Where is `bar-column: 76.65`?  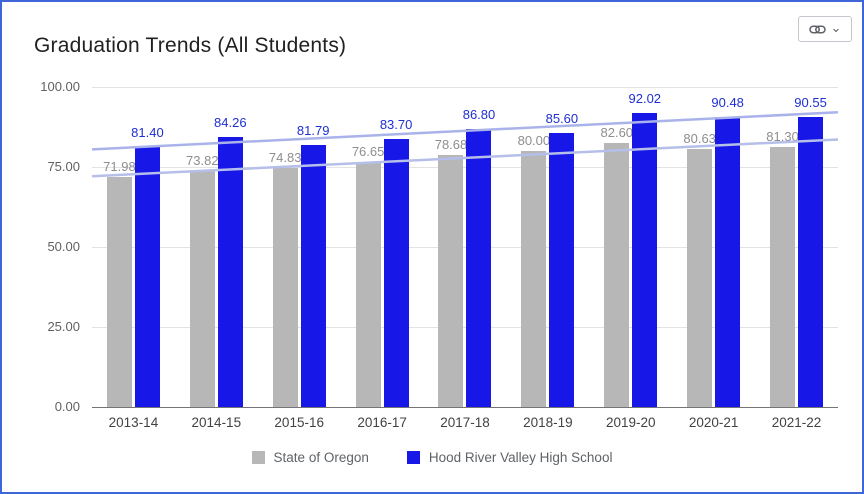 bar-column: 76.65 is located at coordinates (368, 247).